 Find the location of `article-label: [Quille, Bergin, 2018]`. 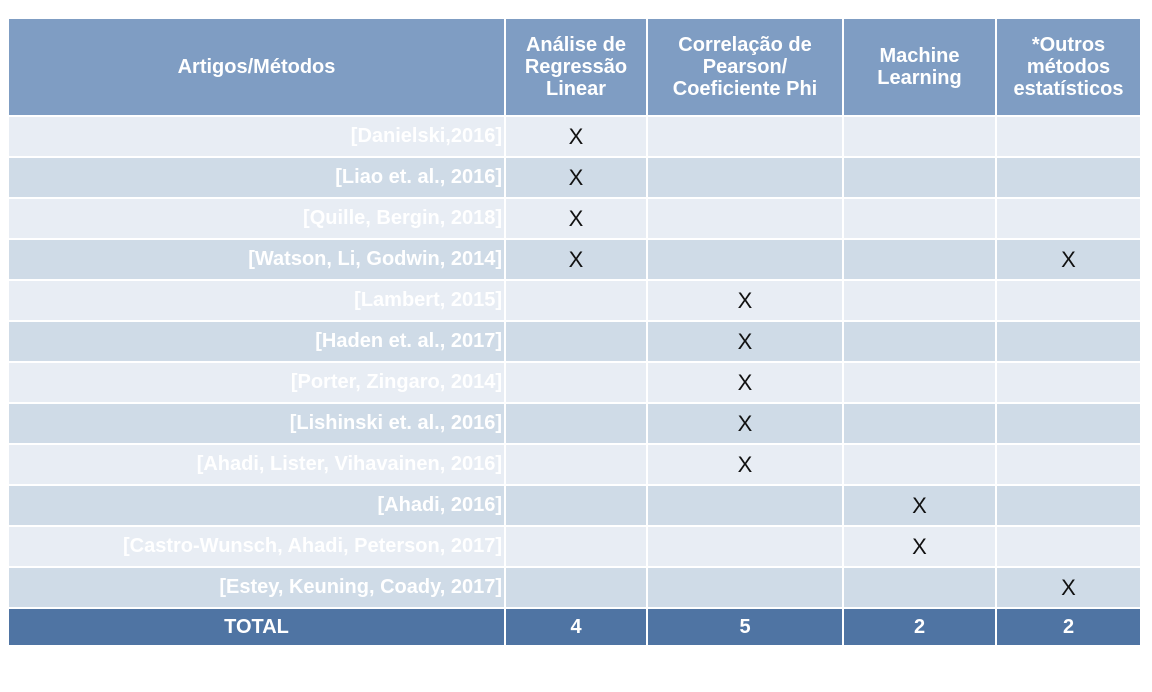

article-label: [Quille, Bergin, 2018] is located at coordinates (256, 218).